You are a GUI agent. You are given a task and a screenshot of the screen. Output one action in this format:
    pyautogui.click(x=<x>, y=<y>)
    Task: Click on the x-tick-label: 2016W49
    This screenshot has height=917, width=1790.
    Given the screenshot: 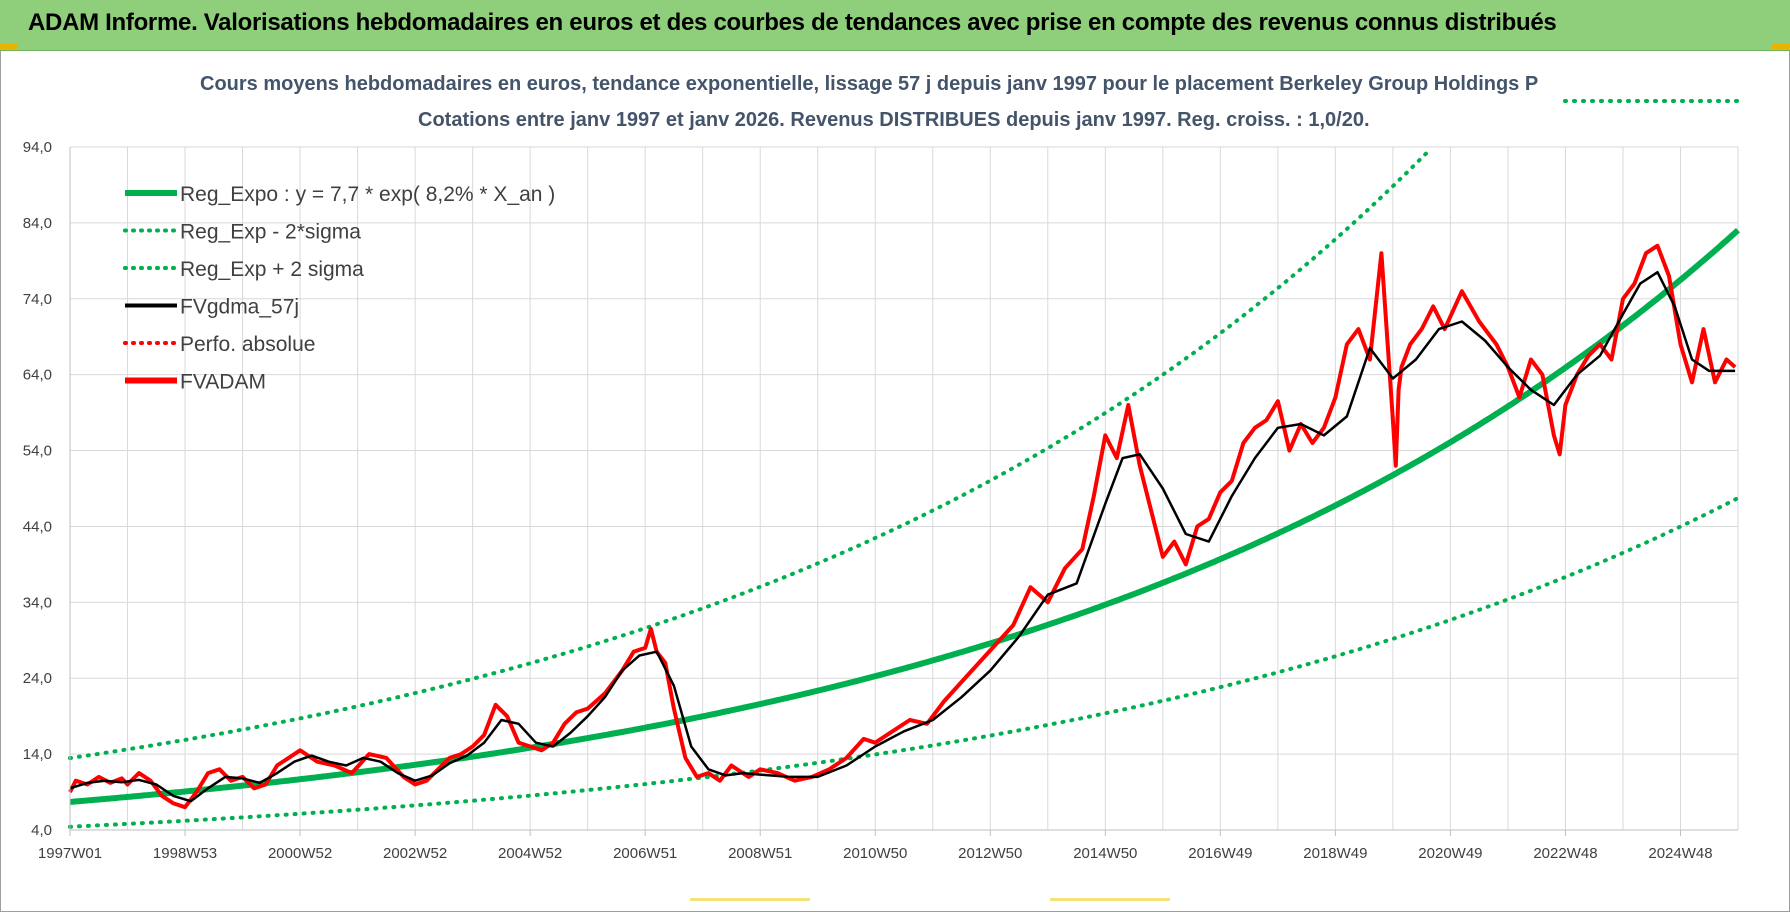 What is the action you would take?
    pyautogui.click(x=1220, y=853)
    